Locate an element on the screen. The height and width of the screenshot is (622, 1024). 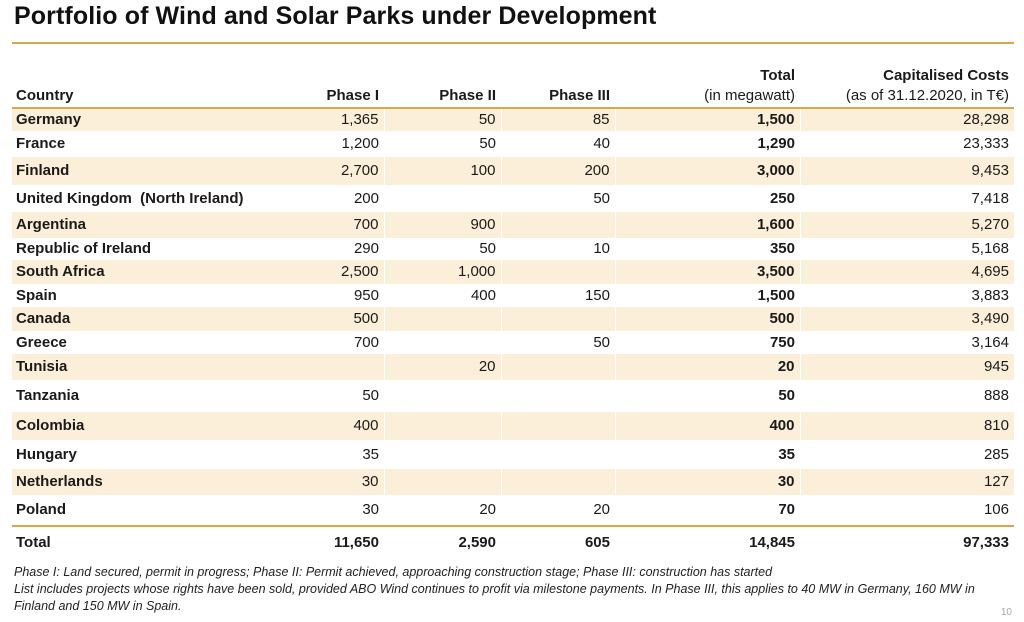
phase-3-cell: 85 is located at coordinates (558, 119).